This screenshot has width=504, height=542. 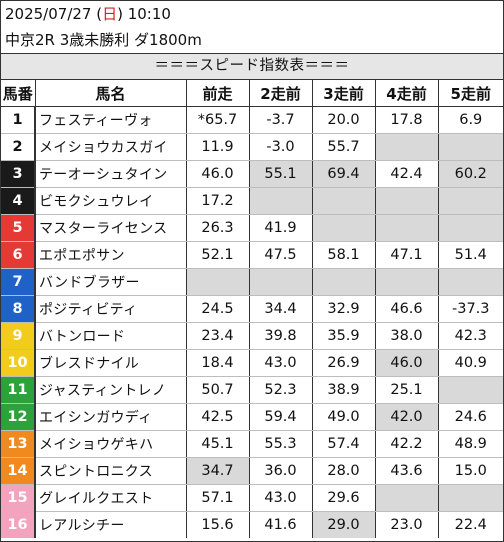 What do you see at coordinates (344, 309) in the screenshot?
I see `three-races-back-index: 32.9` at bounding box center [344, 309].